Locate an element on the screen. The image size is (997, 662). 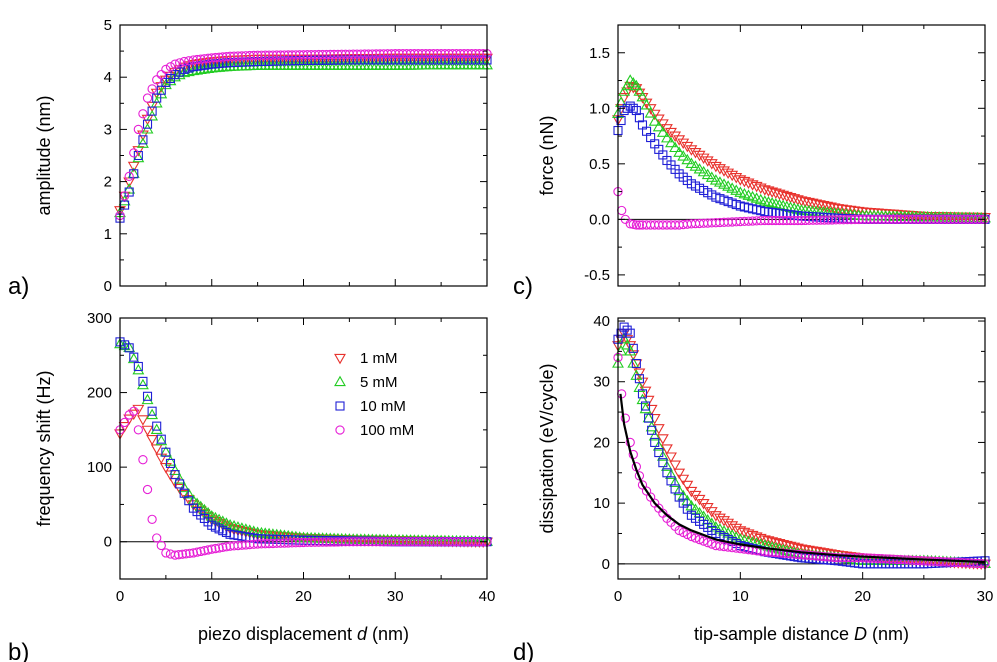
y-tick-label: 2 is located at coordinates (108, 182).